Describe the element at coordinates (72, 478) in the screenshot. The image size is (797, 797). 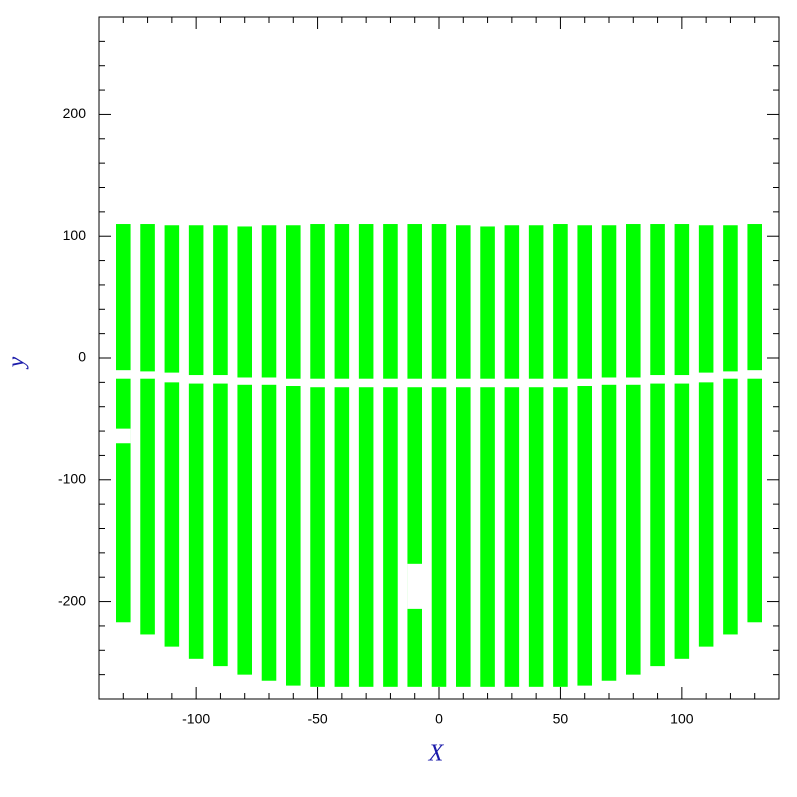
I see `y-tick-label: -100` at that location.